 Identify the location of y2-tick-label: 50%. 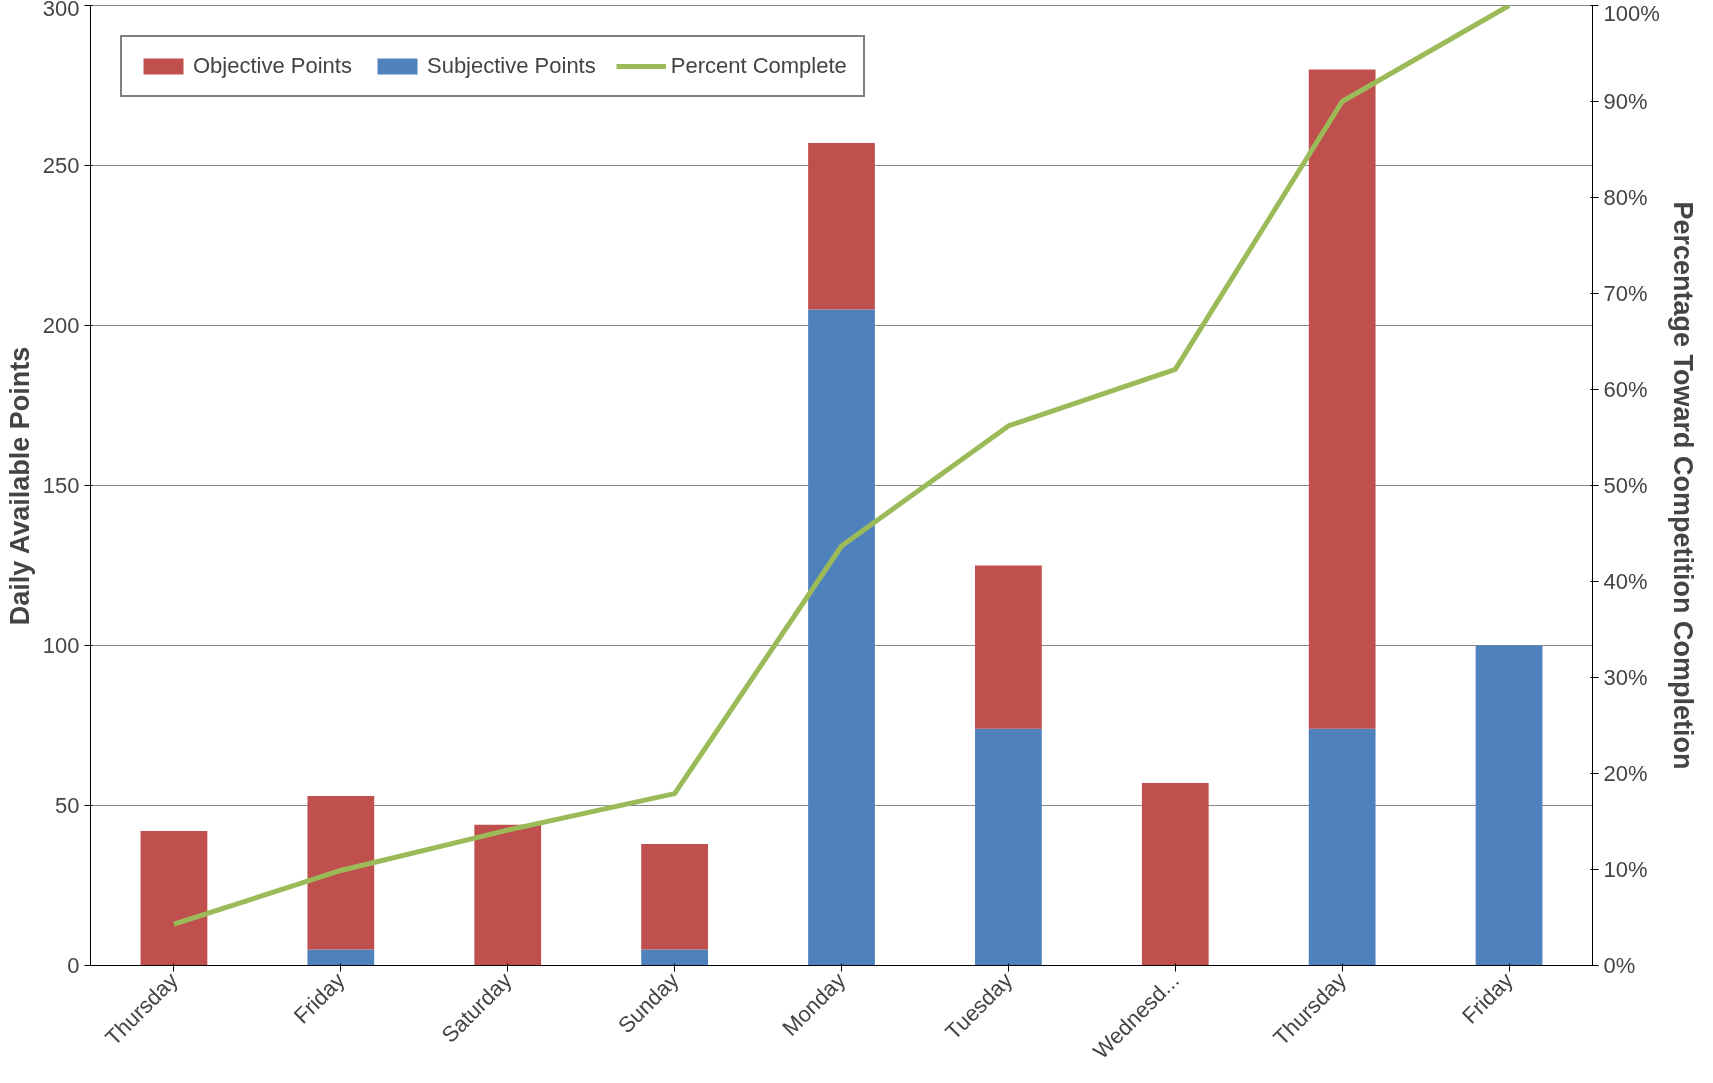
(1625, 485).